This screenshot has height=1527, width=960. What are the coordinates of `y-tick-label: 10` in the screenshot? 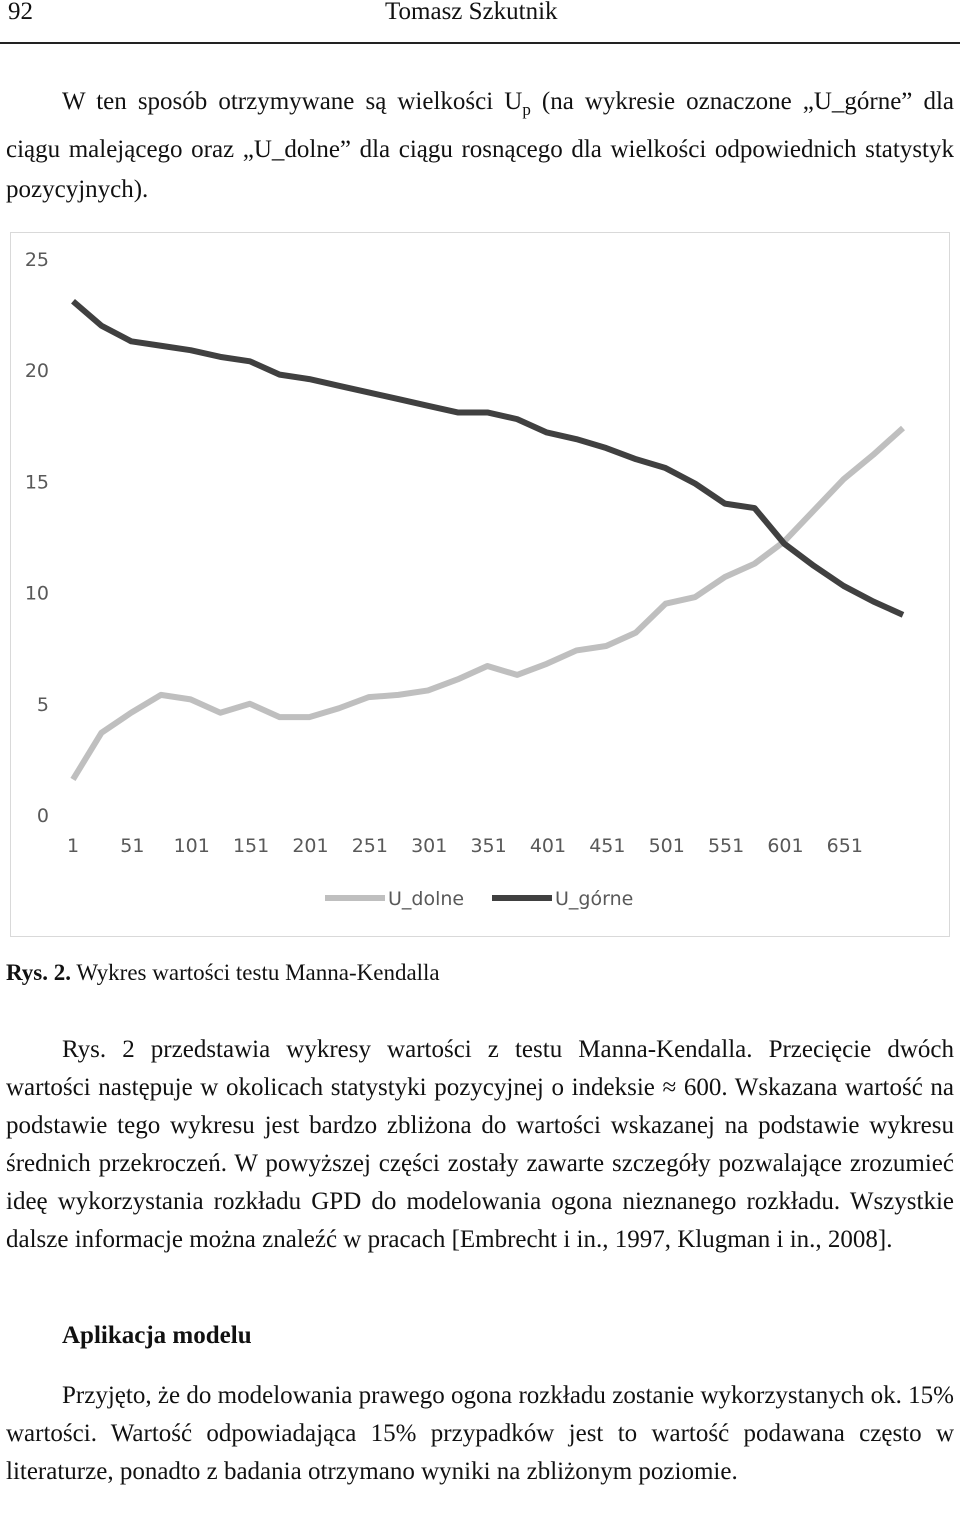 It's located at (37, 594).